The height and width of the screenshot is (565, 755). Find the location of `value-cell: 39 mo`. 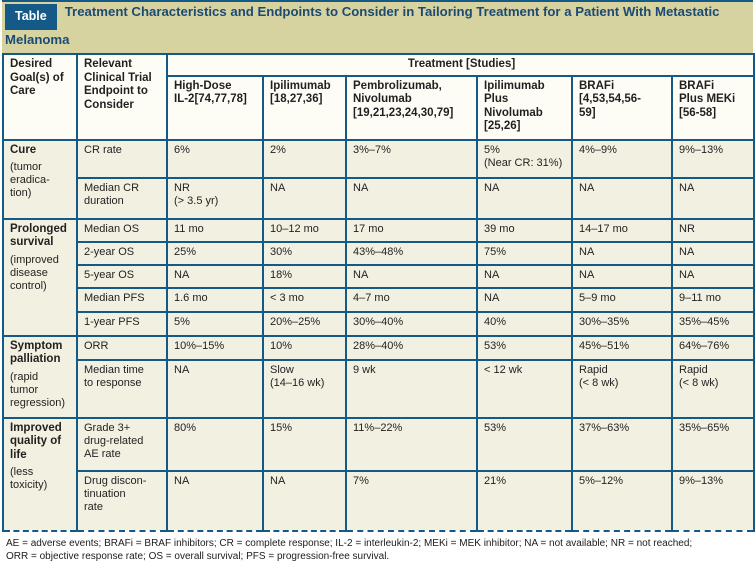

value-cell: 39 mo is located at coordinates (524, 230).